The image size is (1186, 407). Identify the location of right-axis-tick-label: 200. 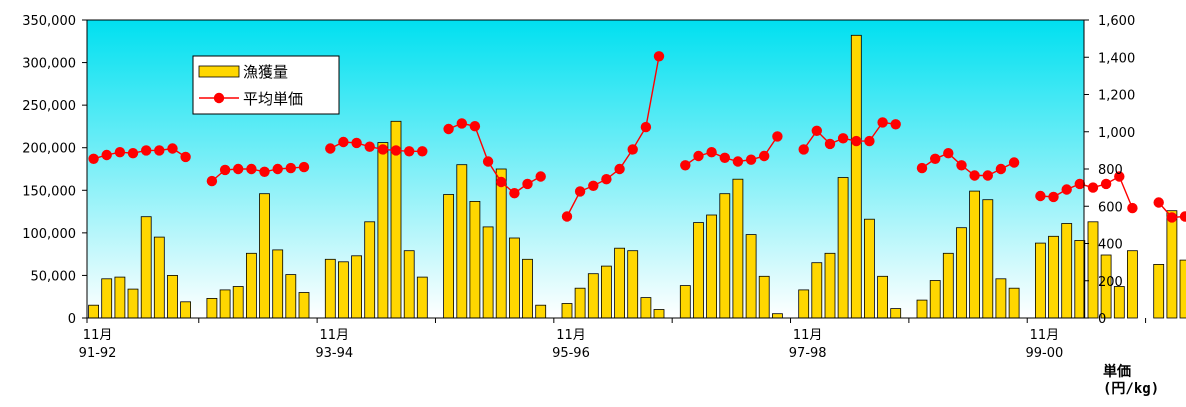
(1110, 282).